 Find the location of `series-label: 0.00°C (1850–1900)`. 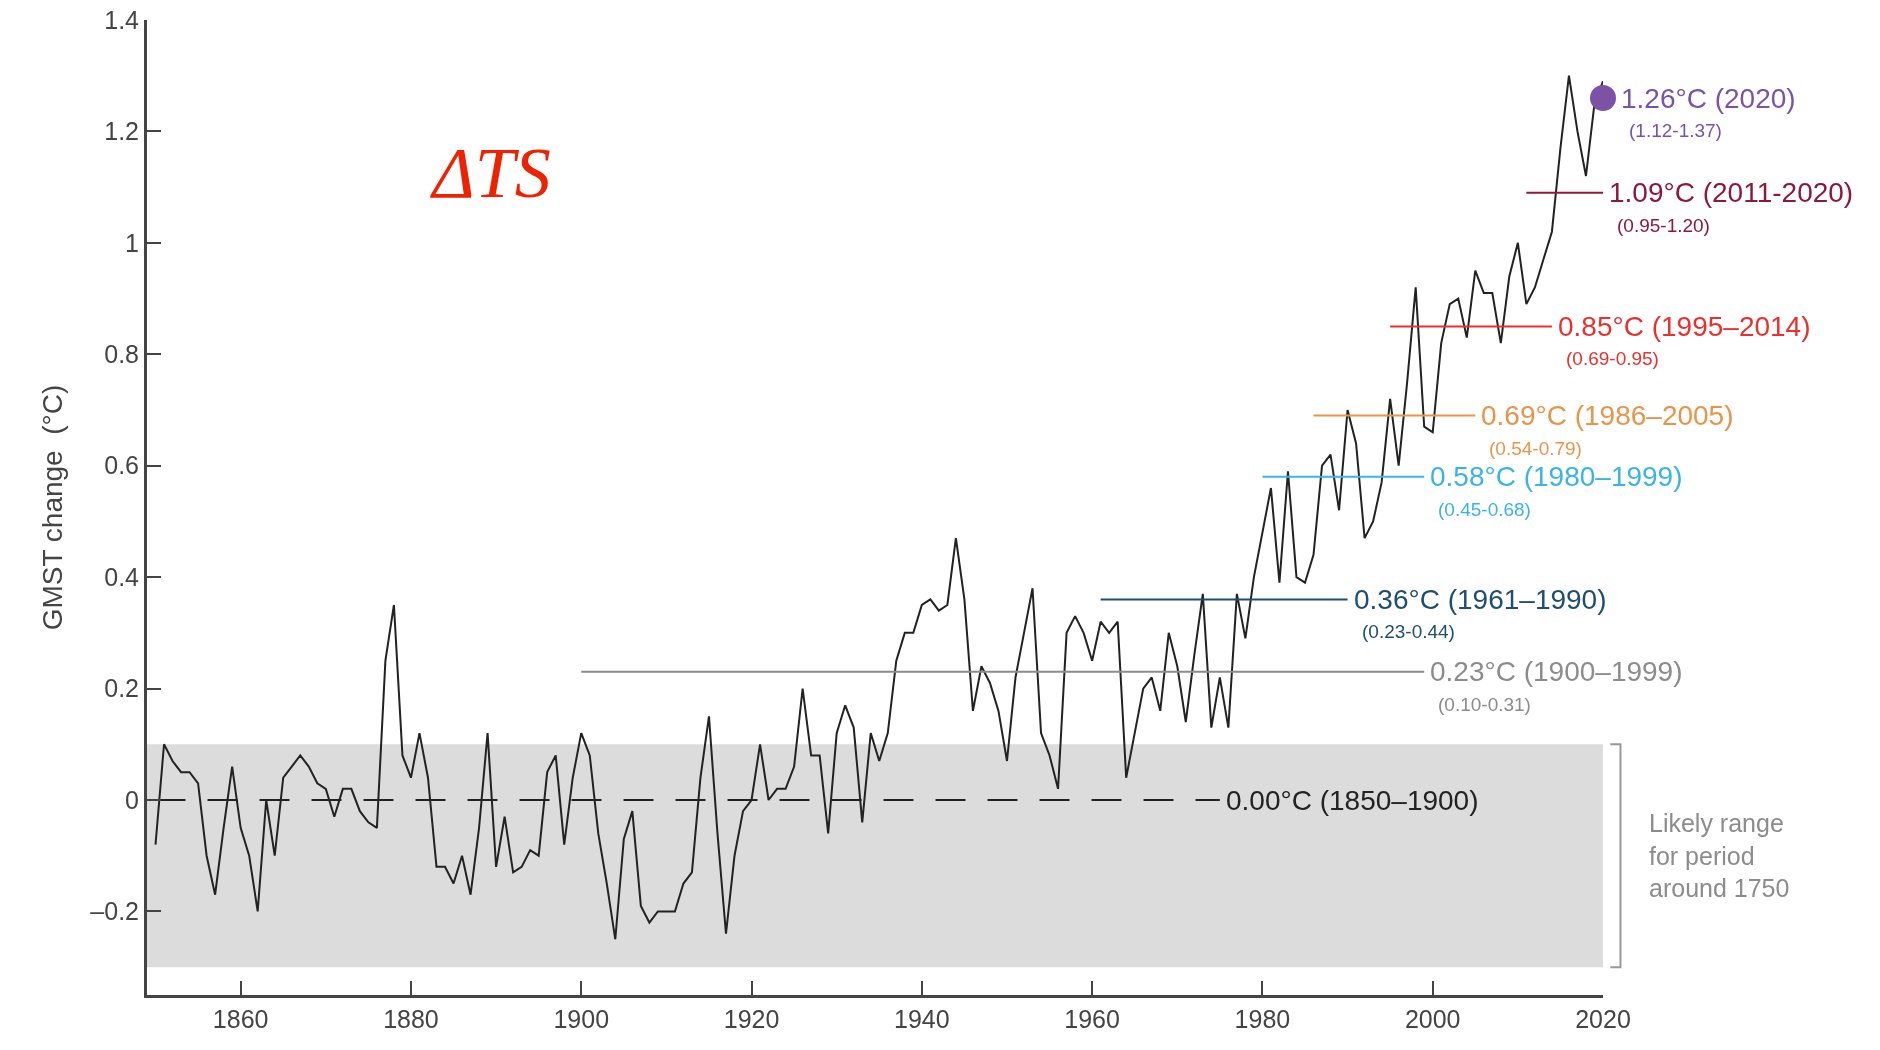

series-label: 0.00°C (1850–1900) is located at coordinates (1352, 800).